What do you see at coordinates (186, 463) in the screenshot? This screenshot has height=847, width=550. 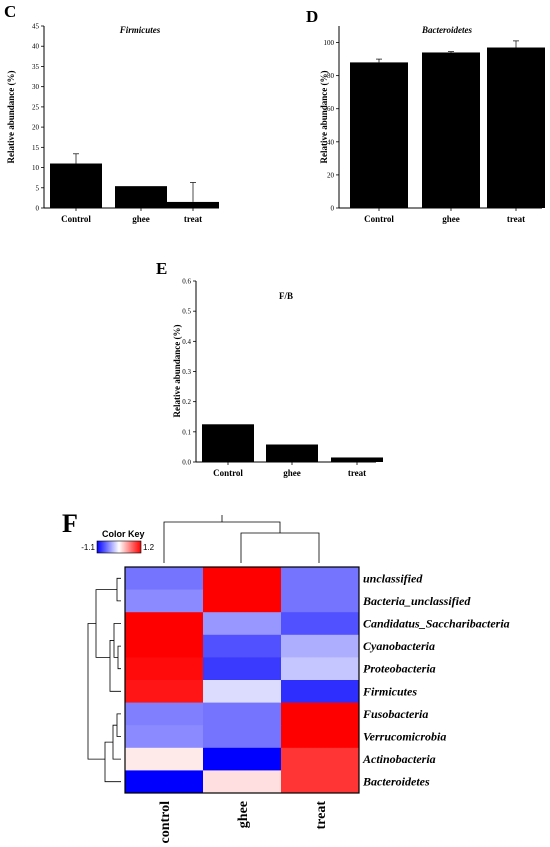 I see `y-tick-label: 0.0` at bounding box center [186, 463].